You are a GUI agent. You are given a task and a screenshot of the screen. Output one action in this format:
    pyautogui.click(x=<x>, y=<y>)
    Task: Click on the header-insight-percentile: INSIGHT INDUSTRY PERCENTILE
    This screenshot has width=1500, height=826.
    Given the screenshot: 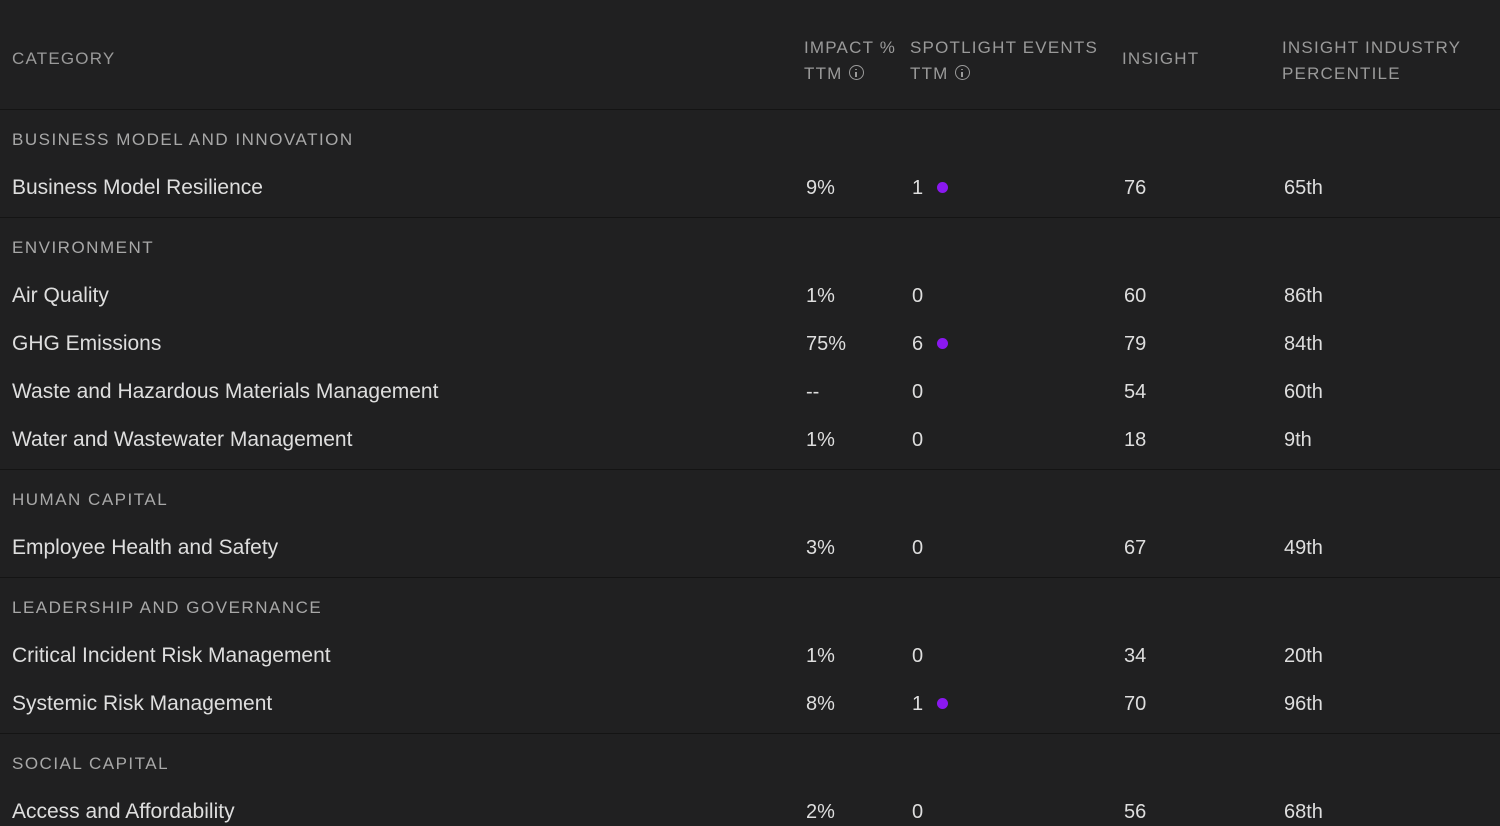 What is the action you would take?
    pyautogui.click(x=1371, y=61)
    